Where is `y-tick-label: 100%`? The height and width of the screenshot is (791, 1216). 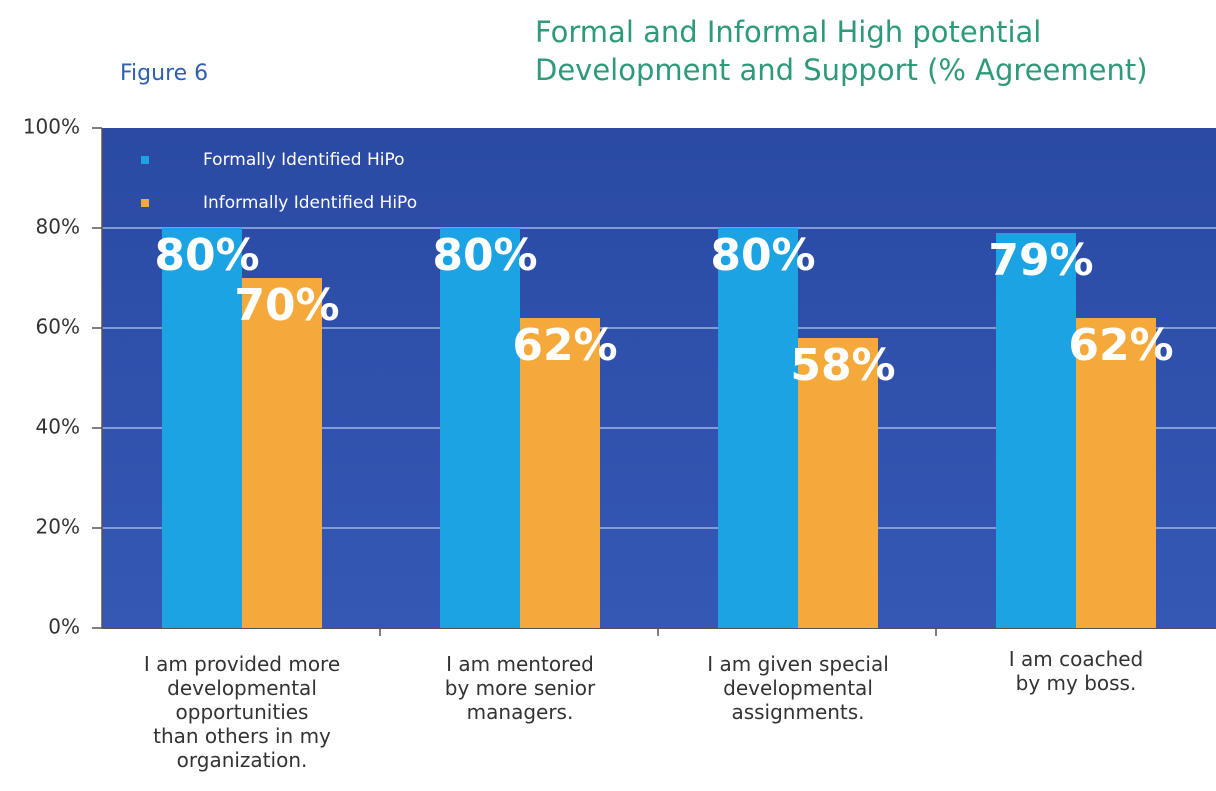 y-tick-label: 100% is located at coordinates (51, 127).